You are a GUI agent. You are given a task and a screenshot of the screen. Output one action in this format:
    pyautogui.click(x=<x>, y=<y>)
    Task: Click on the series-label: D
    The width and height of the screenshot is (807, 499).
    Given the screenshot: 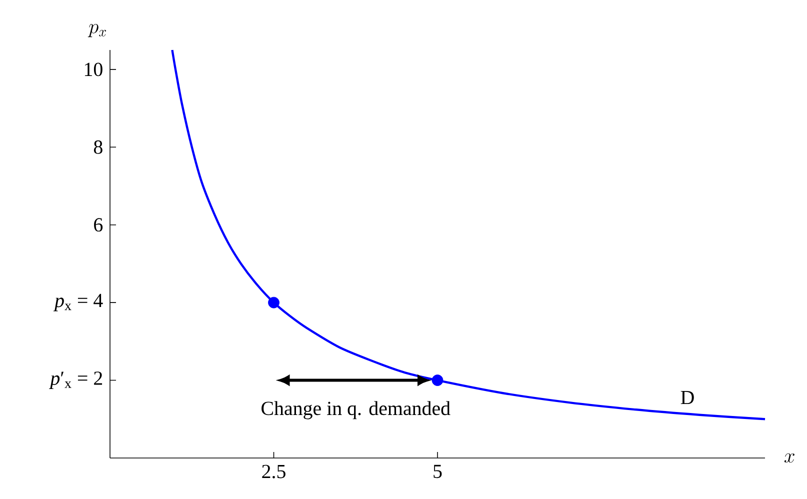 What is the action you would take?
    pyautogui.click(x=687, y=397)
    